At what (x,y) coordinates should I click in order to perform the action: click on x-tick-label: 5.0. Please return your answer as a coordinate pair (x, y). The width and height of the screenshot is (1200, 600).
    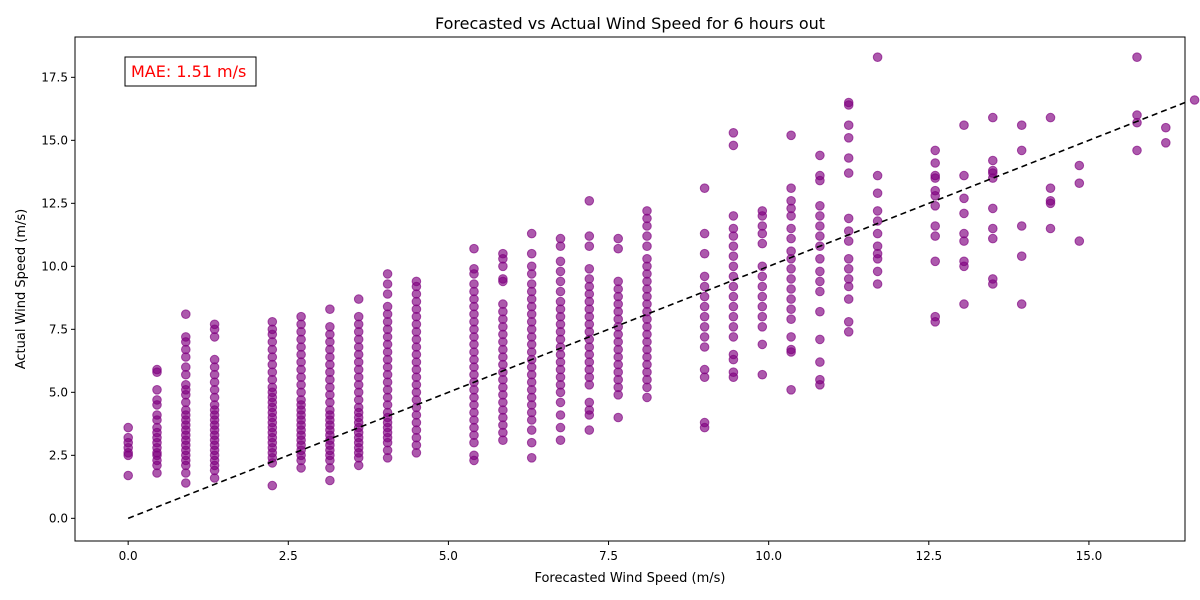
    Looking at the image, I should click on (448, 556).